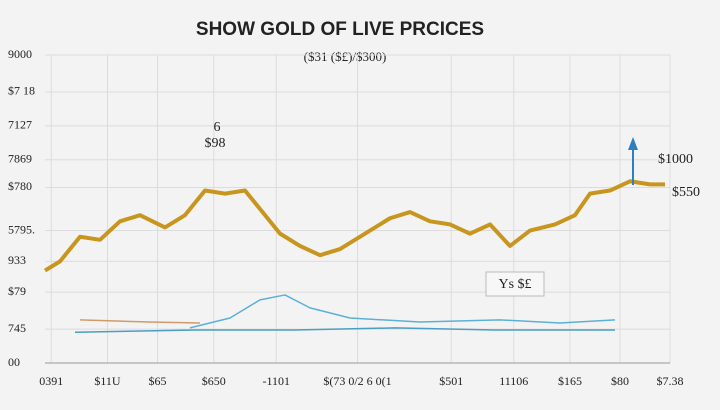  Describe the element at coordinates (20, 186) in the screenshot. I see `y-tick-label: $780` at that location.